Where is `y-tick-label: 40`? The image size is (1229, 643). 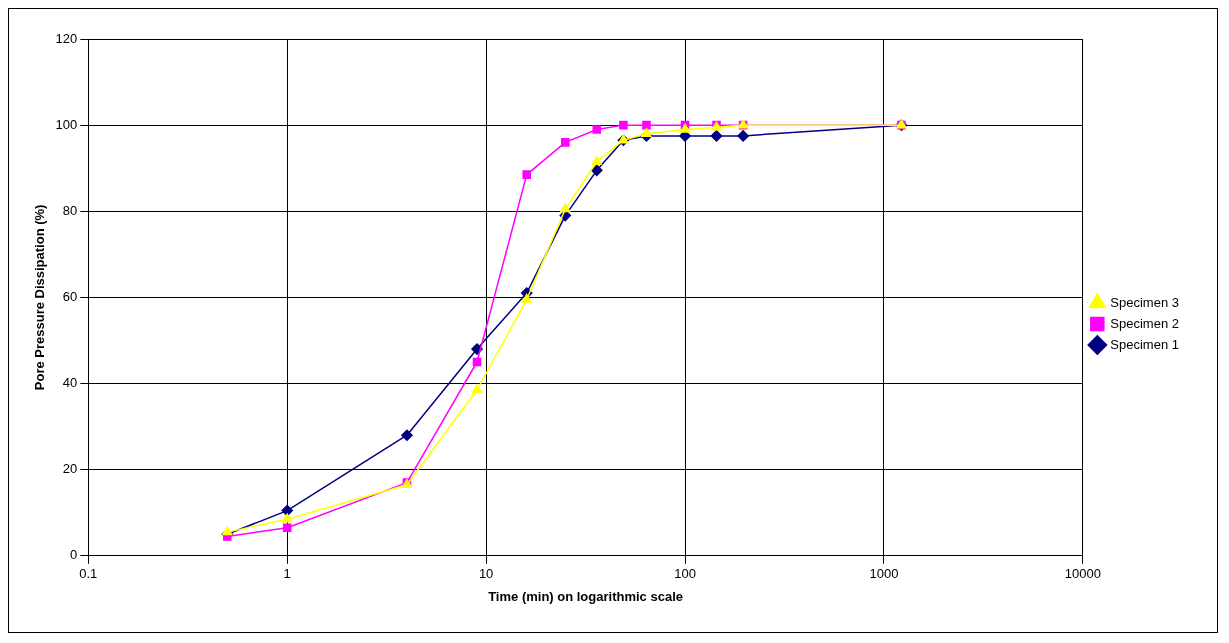 y-tick-label: 40 is located at coordinates (70, 383).